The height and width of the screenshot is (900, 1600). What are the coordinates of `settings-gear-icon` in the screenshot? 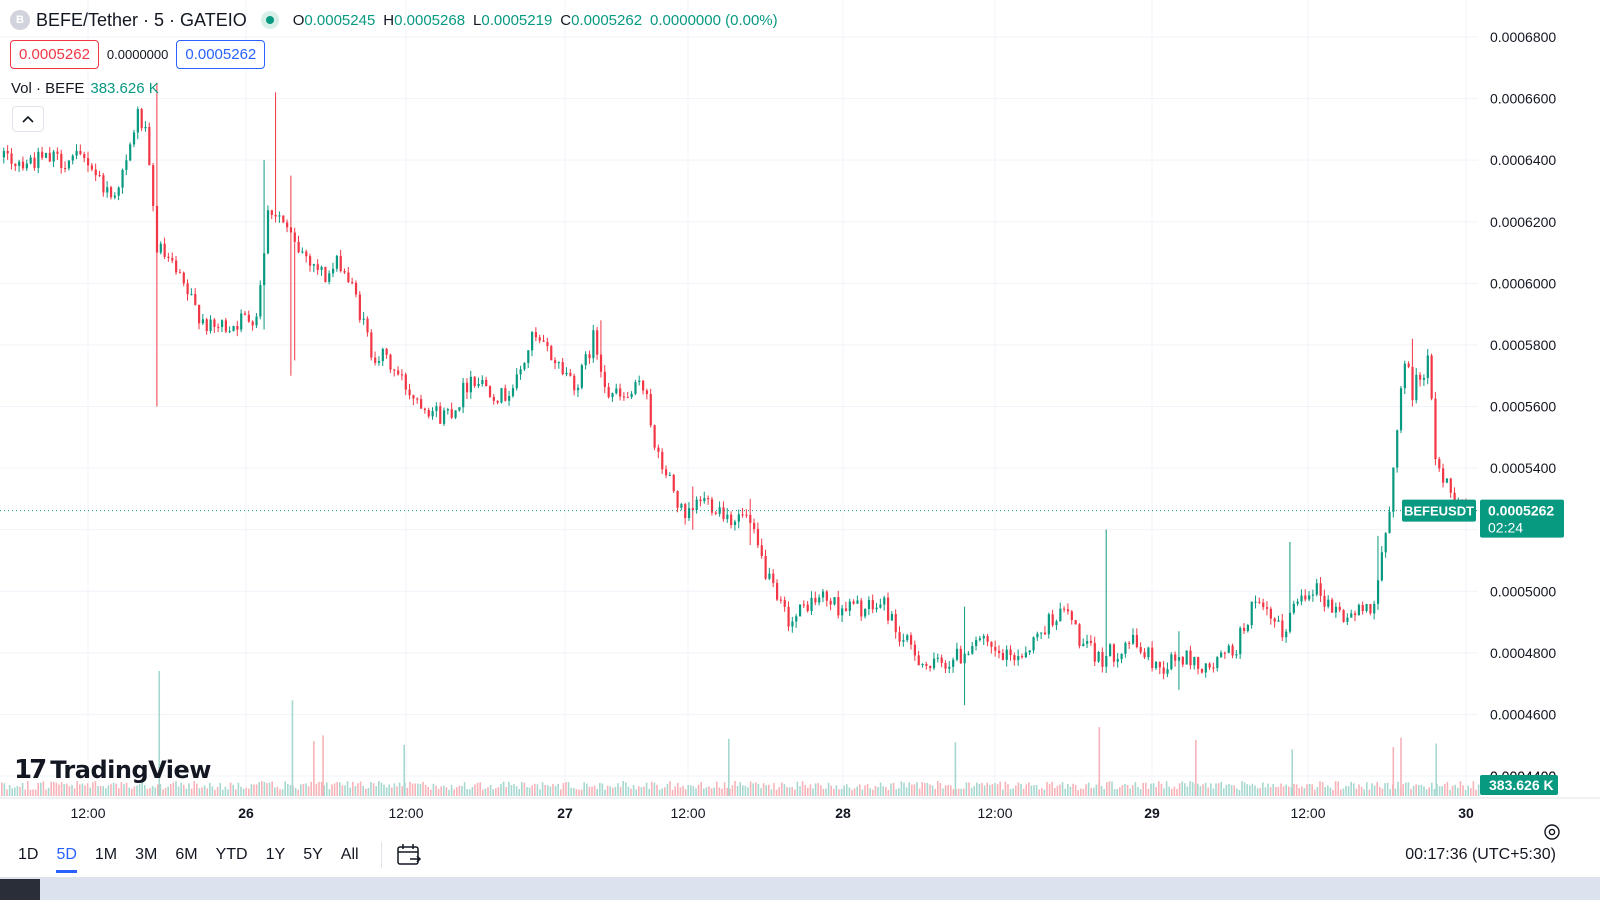 It's located at (1552, 832).